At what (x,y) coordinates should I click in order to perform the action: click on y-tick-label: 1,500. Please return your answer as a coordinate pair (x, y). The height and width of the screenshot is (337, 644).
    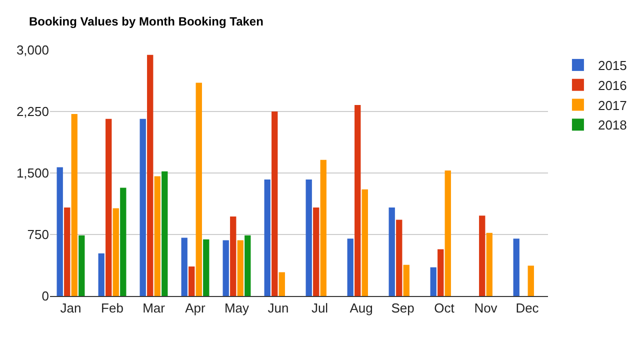
    Looking at the image, I should click on (32, 173).